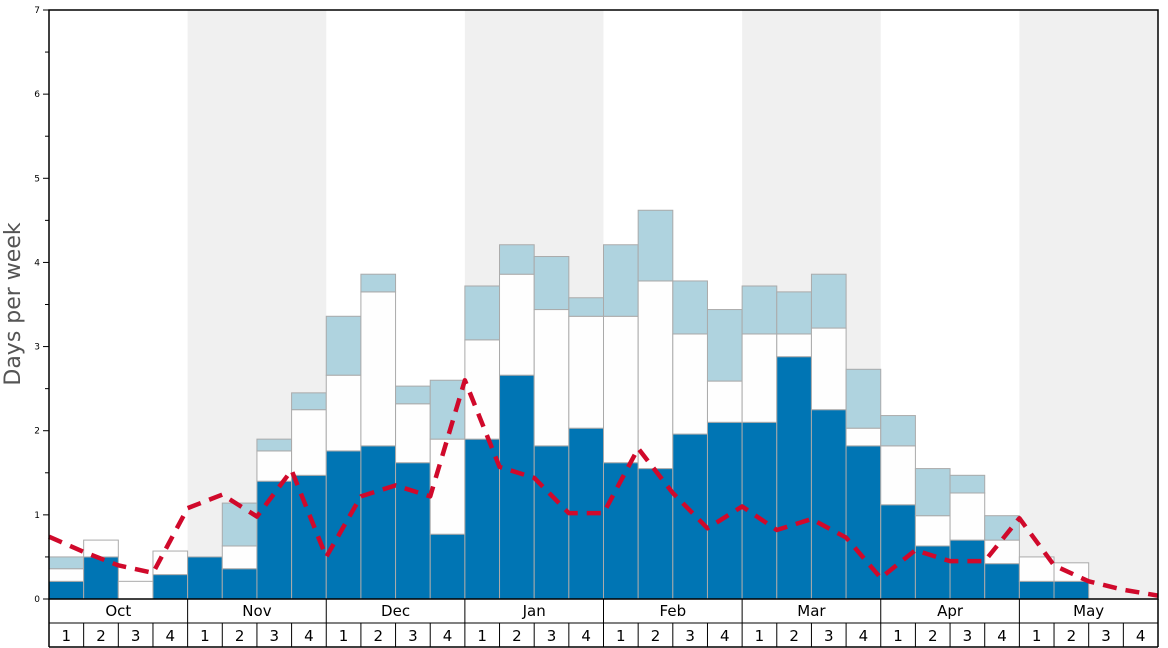 The height and width of the screenshot is (648, 1168). Describe the element at coordinates (1088, 611) in the screenshot. I see `month-label-may: May` at that location.